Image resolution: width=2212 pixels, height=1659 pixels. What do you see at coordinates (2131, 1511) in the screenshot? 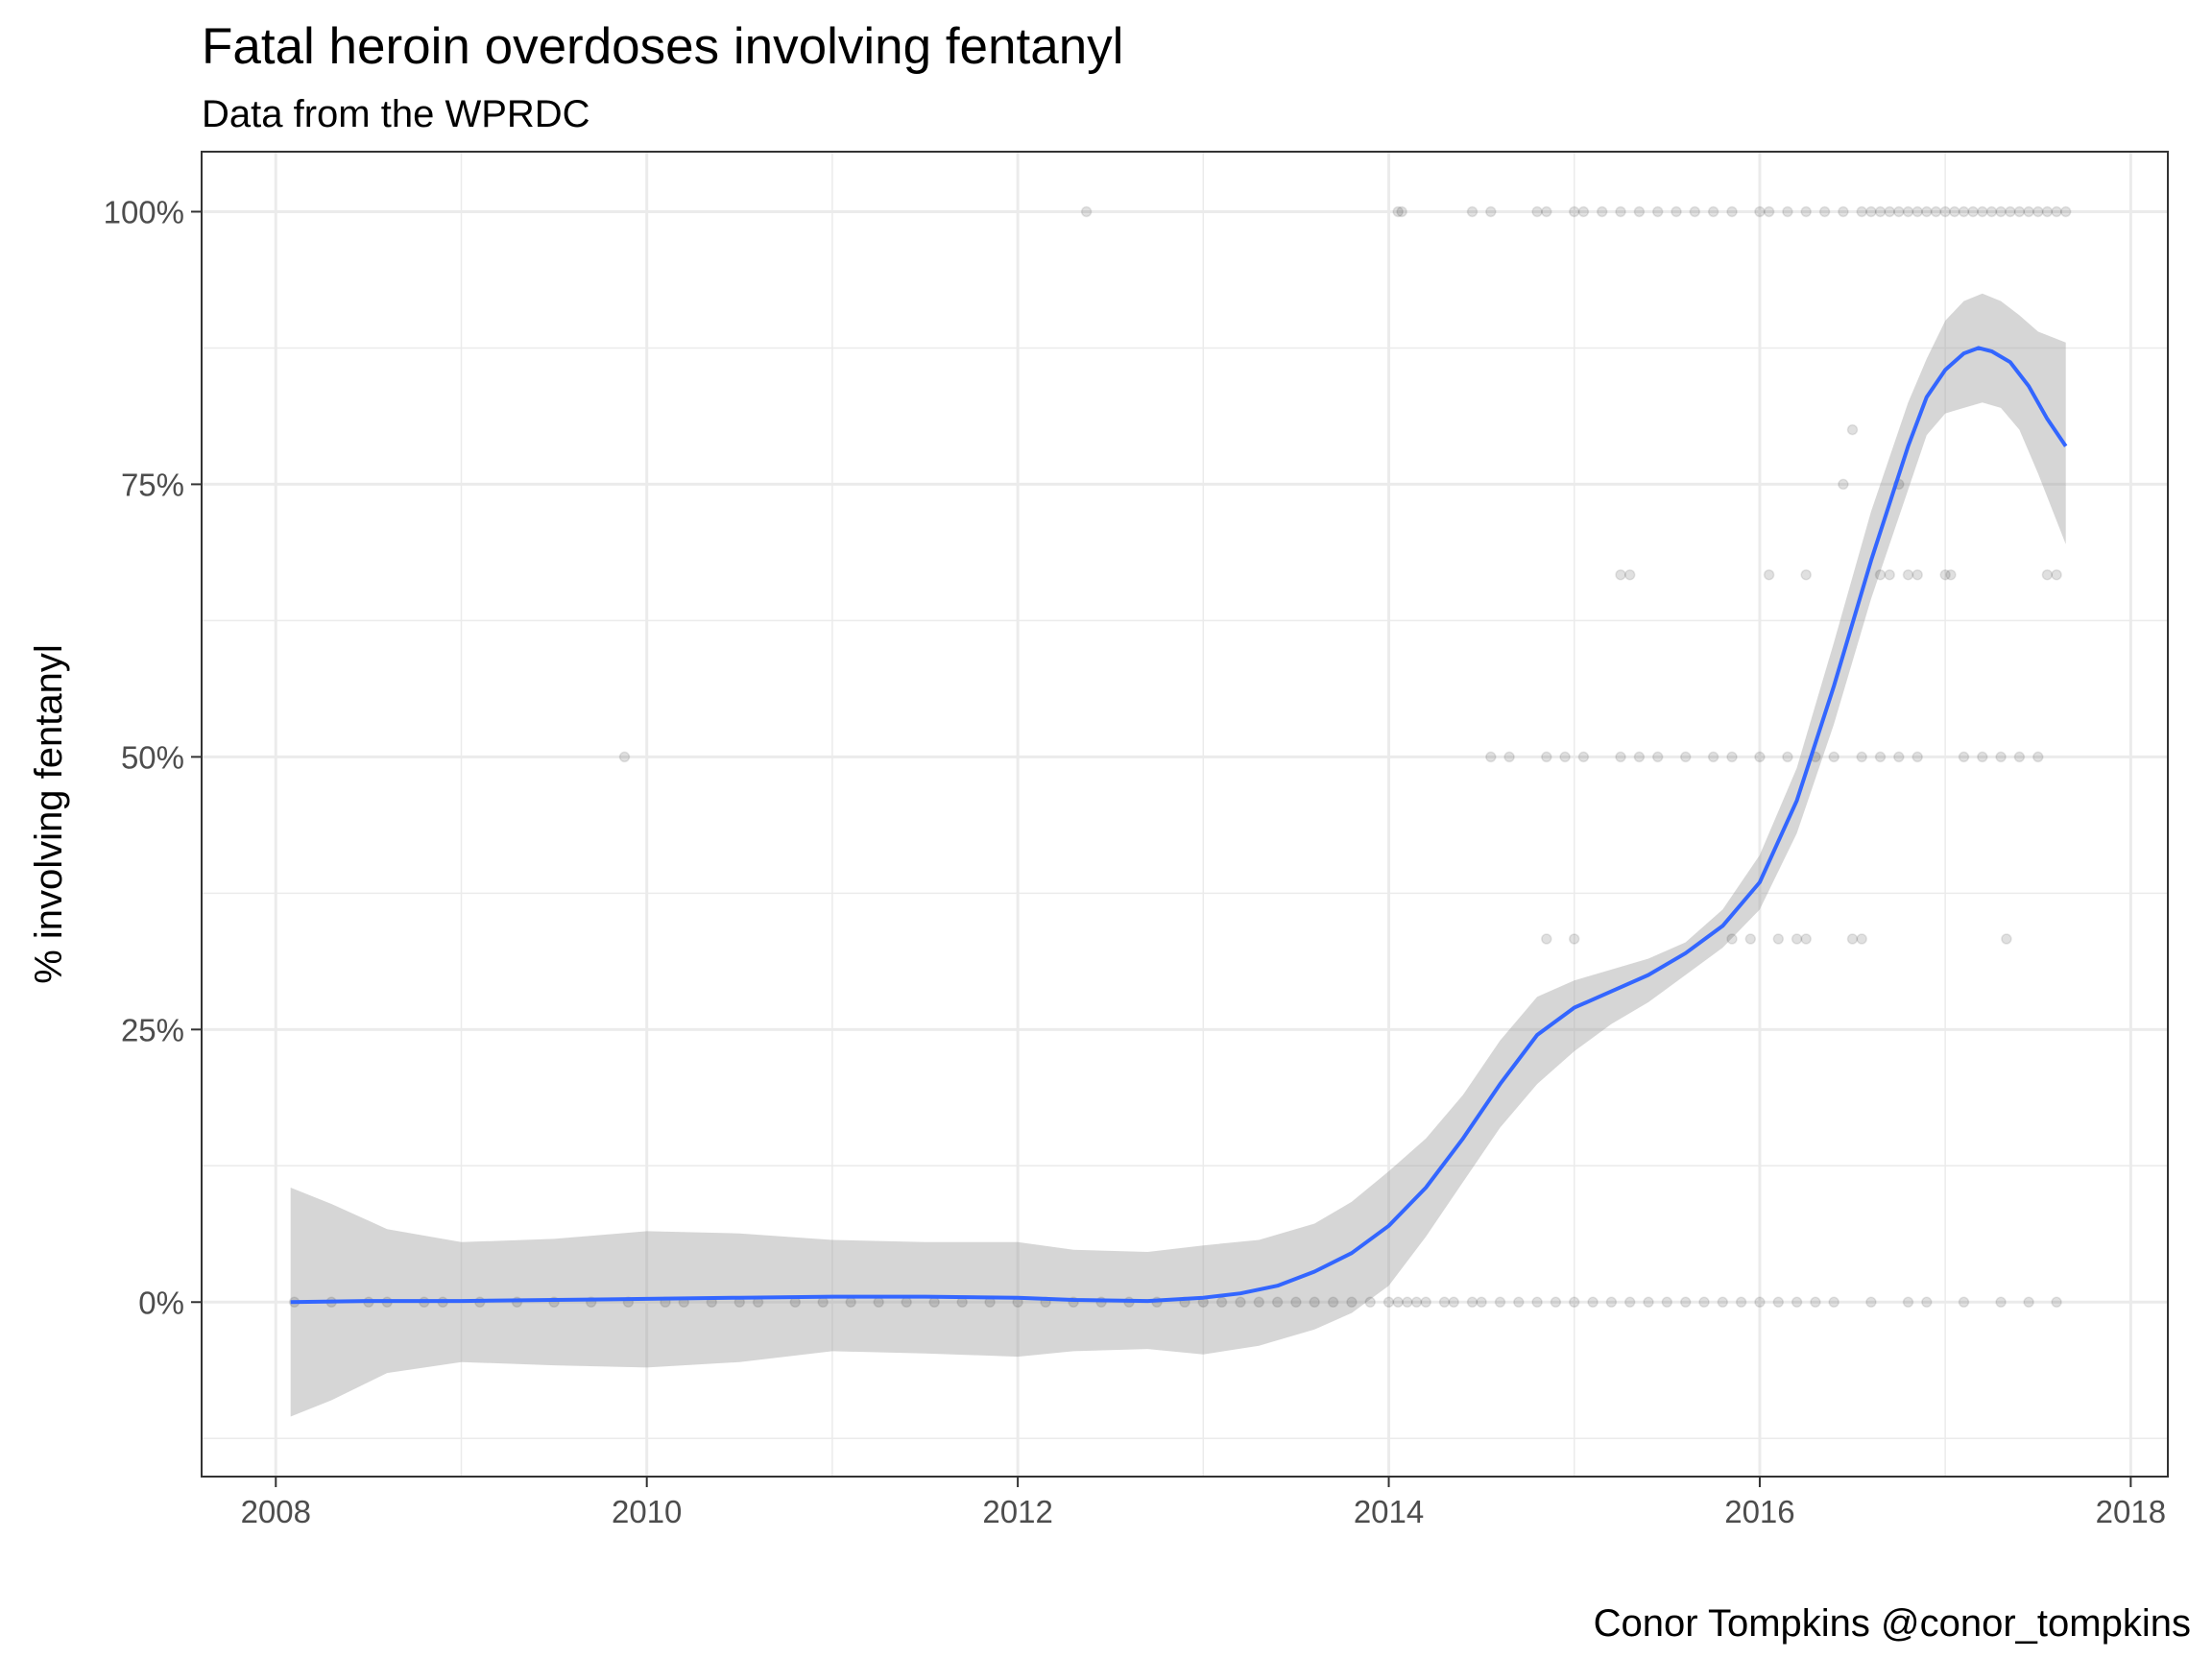
I see `x-tick-label: 2018` at bounding box center [2131, 1511].